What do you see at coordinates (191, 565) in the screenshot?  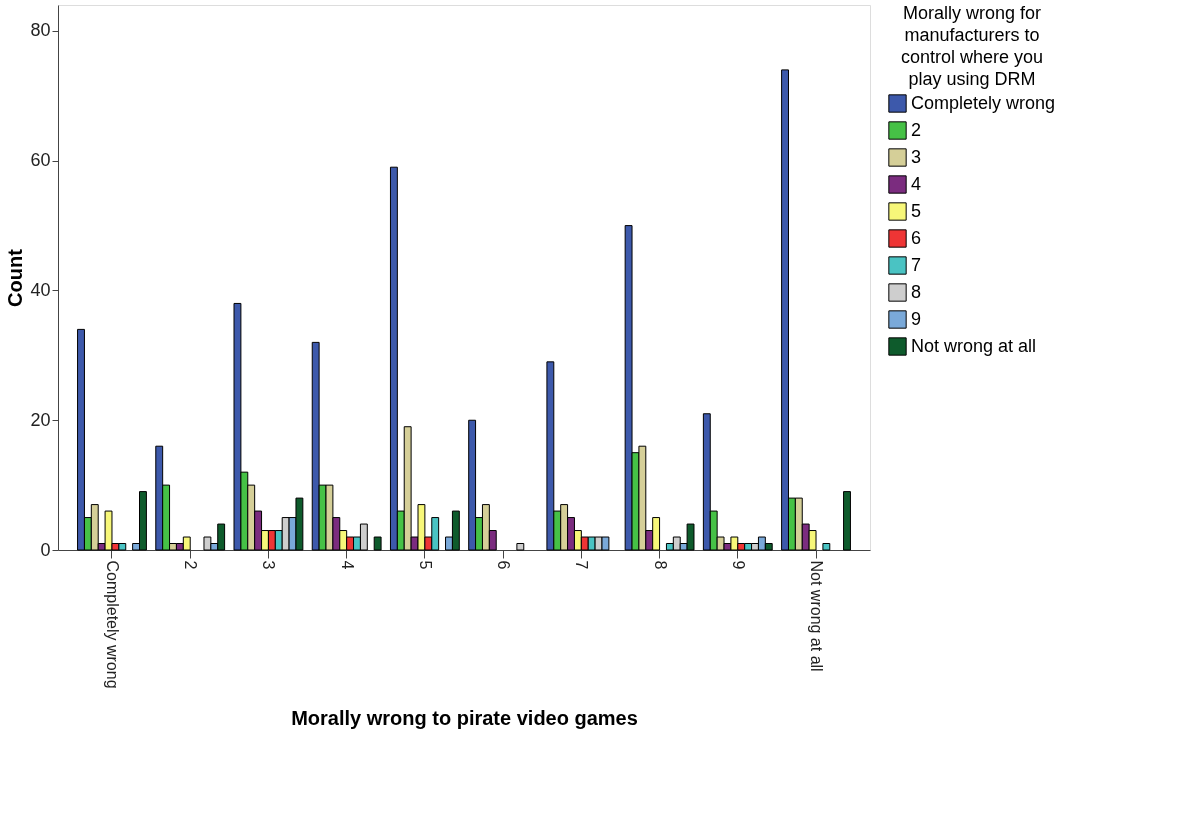 I see `x-tick-label: 2` at bounding box center [191, 565].